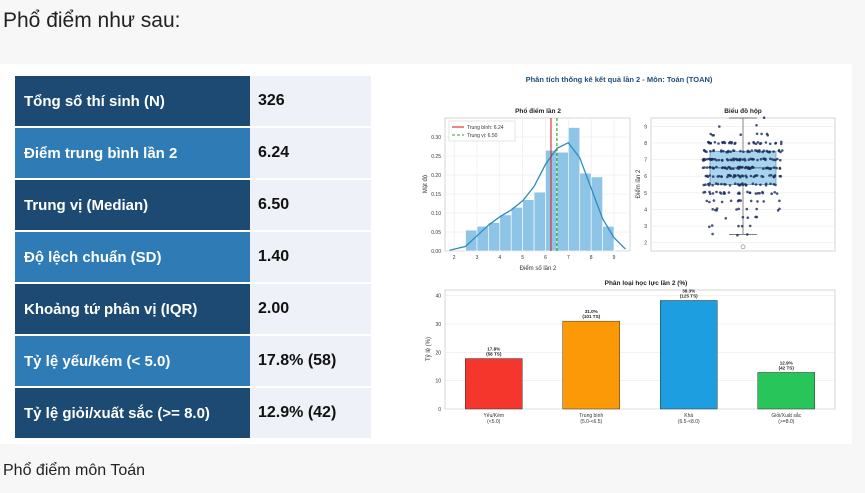 The height and width of the screenshot is (493, 865). What do you see at coordinates (689, 295) in the screenshot?
I see `classification-bar-count: (125 TS)` at bounding box center [689, 295].